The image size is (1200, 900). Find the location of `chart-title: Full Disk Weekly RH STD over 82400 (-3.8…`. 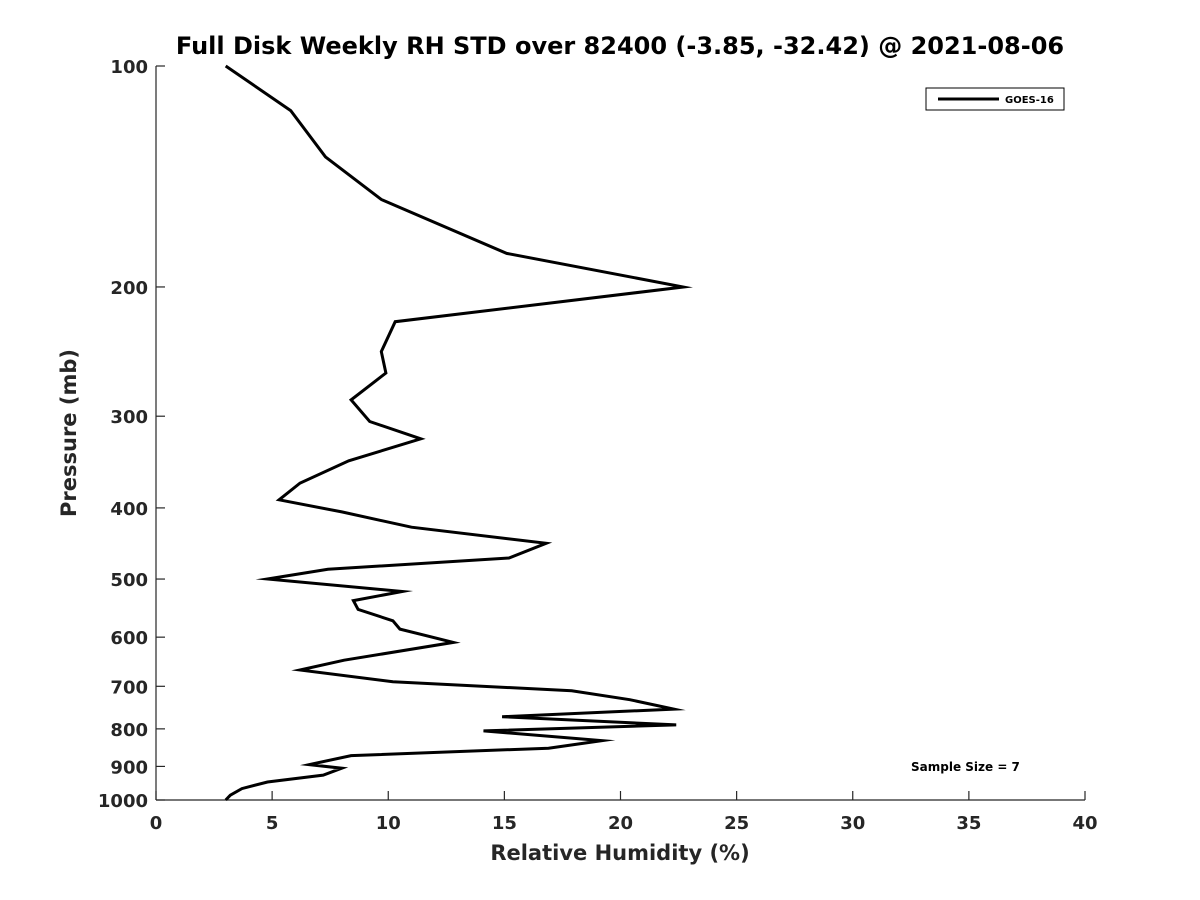

chart-title: Full Disk Weekly RH STD over 82400 (-3.8… is located at coordinates (620, 46).